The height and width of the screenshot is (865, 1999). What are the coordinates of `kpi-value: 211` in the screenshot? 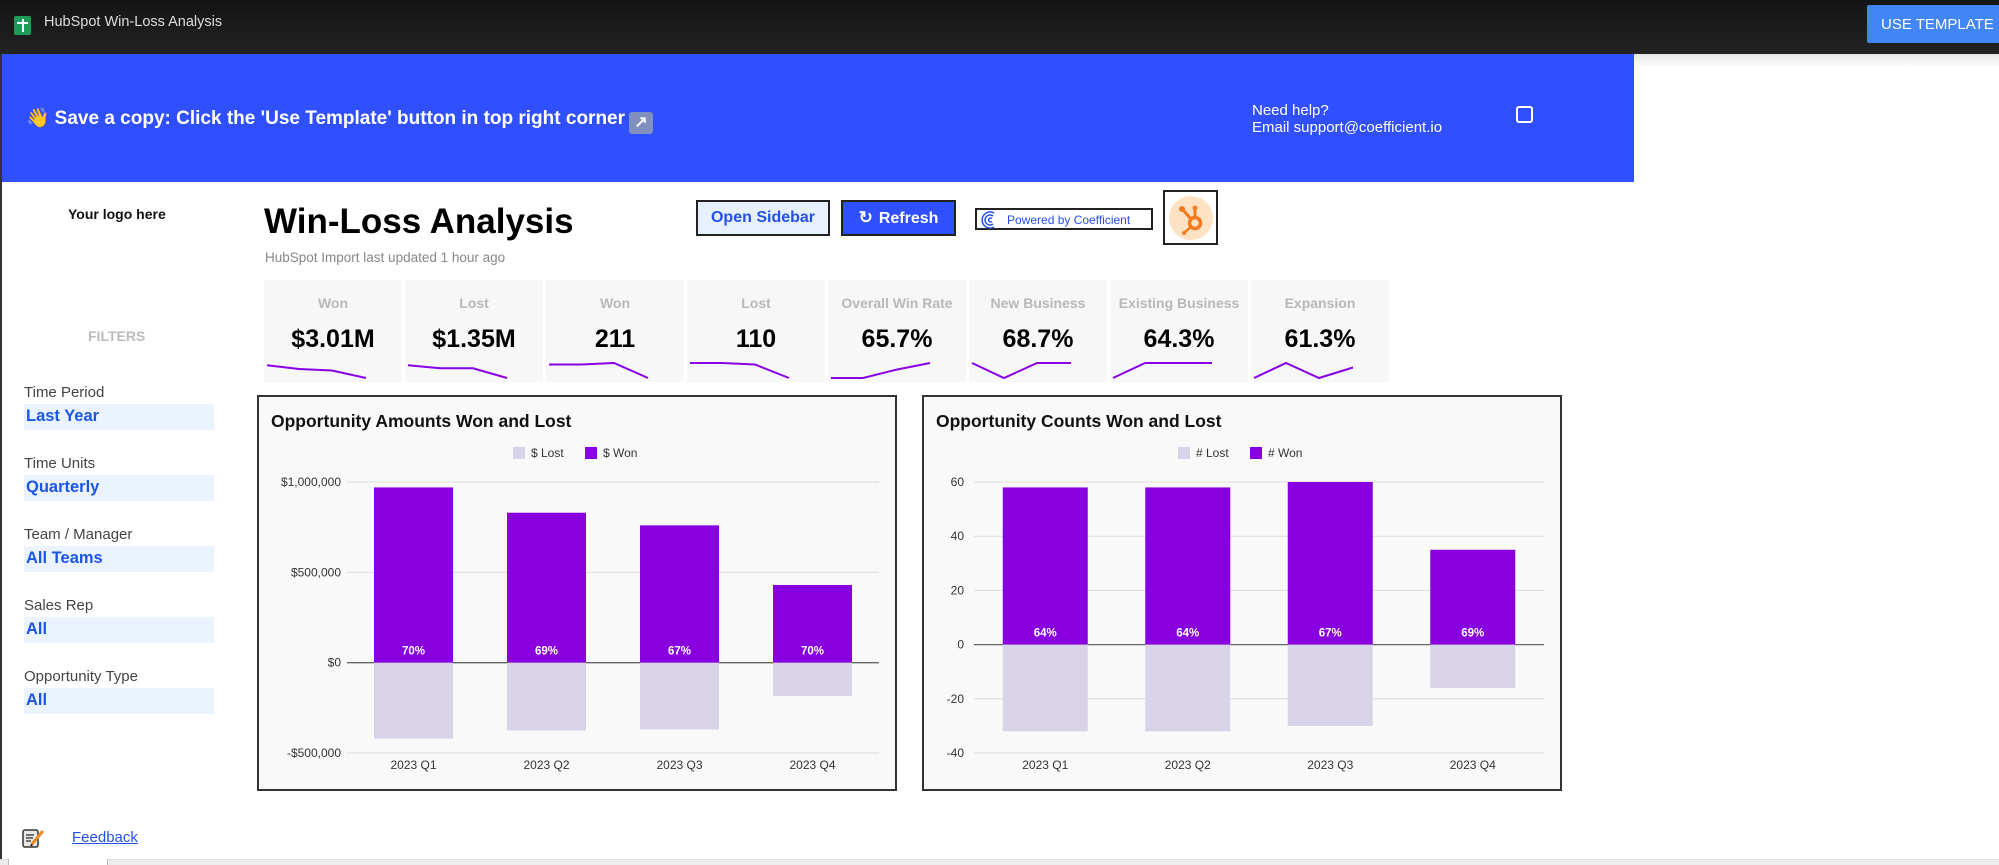 It's located at (615, 339).